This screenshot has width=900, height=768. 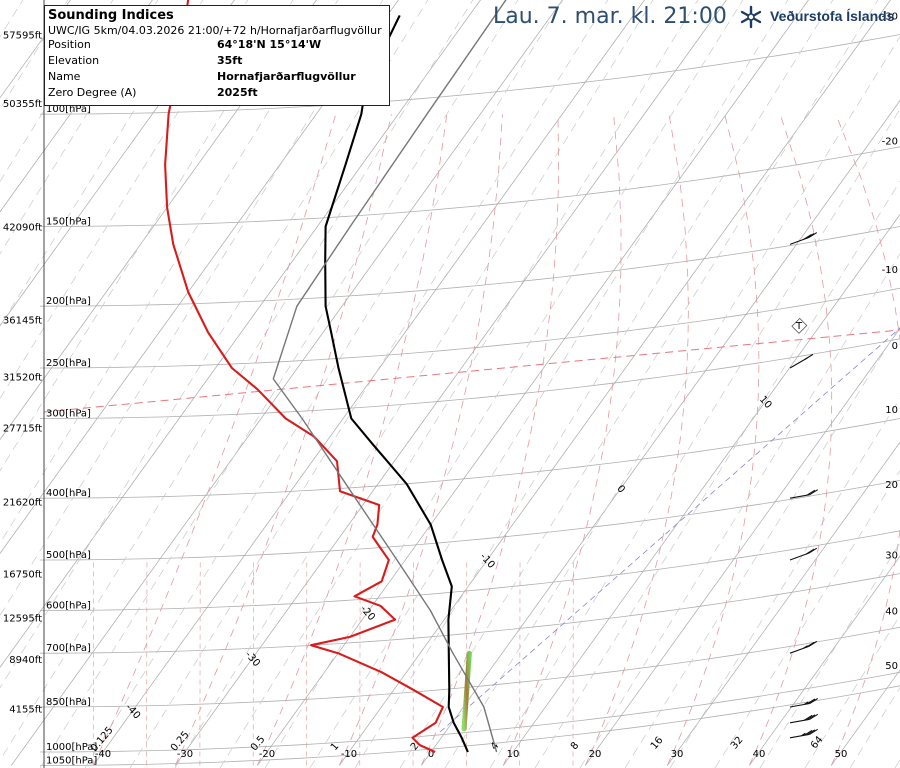 I want to click on isotherm-line, so click(x=824, y=660).